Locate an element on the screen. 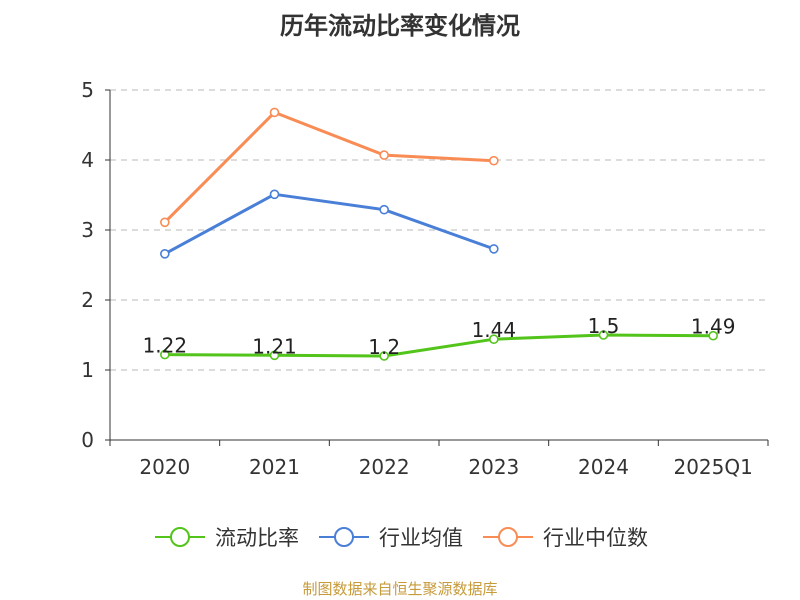 The image size is (800, 600). source-note: 制图数据来自恒生聚源数据库 is located at coordinates (400, 589).